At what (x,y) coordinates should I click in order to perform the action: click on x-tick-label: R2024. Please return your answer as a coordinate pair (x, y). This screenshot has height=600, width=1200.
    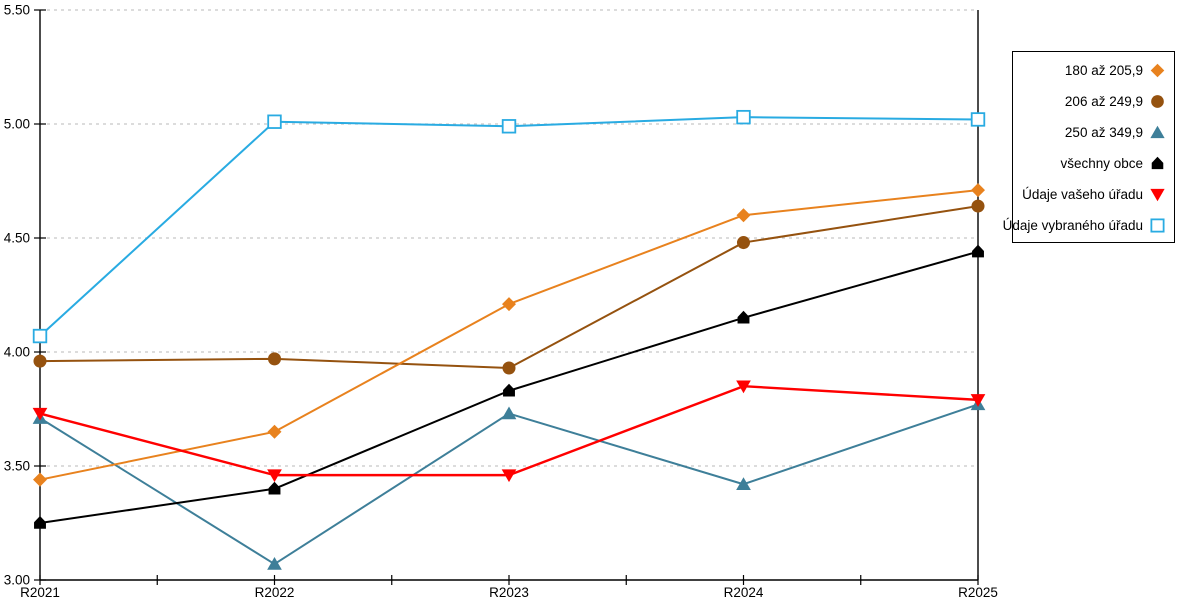
    Looking at the image, I should click on (744, 592).